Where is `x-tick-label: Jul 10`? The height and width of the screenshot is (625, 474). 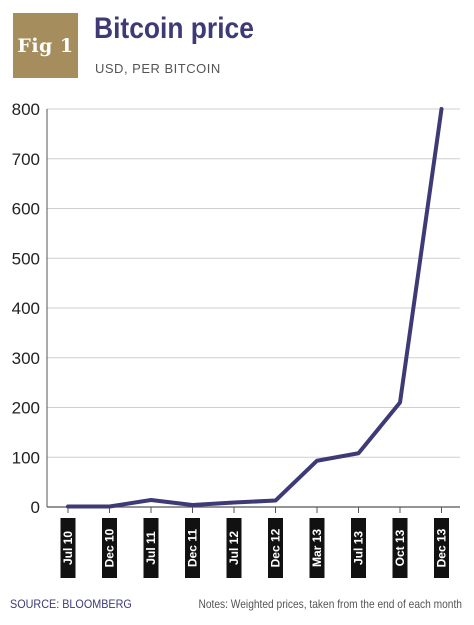
x-tick-label: Jul 10 is located at coordinates (68, 542).